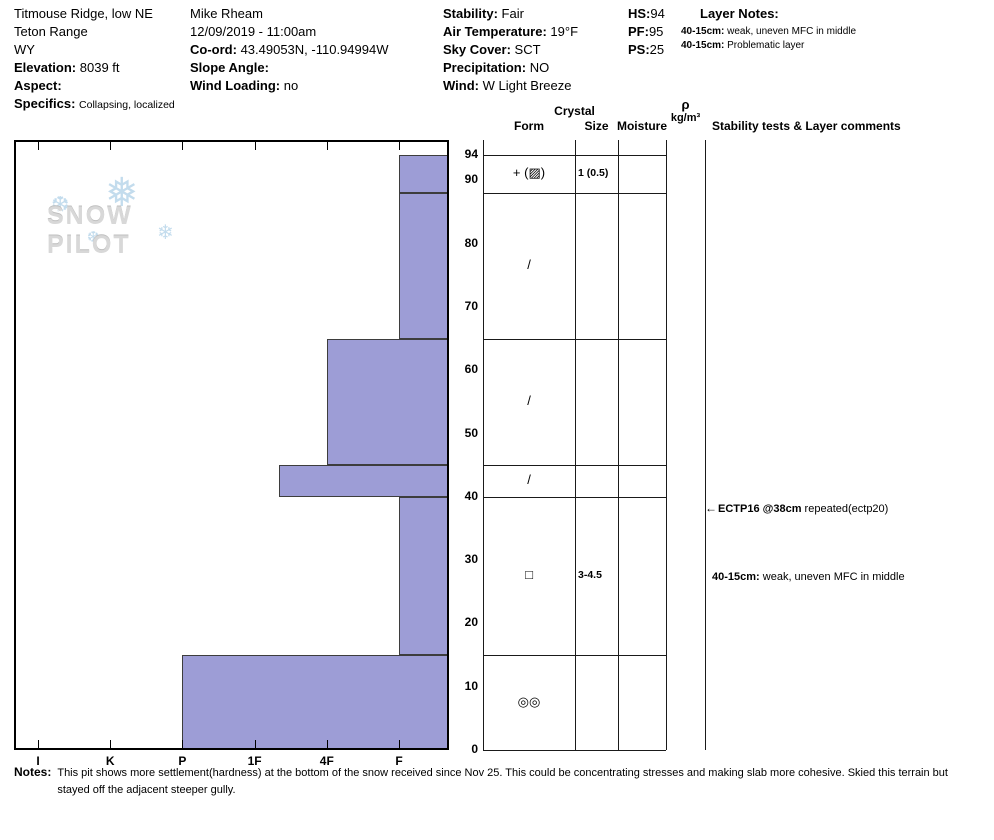 This screenshot has width=994, height=840. What do you see at coordinates (760, 509) in the screenshot?
I see `annotation-label: ECTP16 @38cm` at bounding box center [760, 509].